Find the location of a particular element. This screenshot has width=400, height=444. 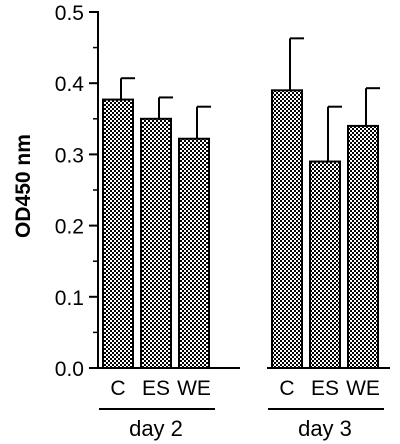

y-tick-label: 0.3 is located at coordinates (69, 155).